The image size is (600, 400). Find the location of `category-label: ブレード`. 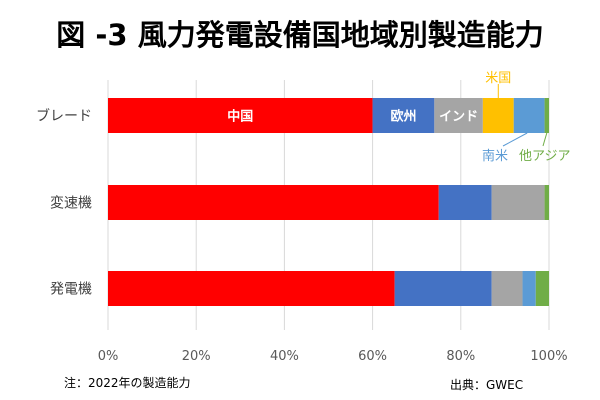

category-label: ブレード is located at coordinates (64, 116).